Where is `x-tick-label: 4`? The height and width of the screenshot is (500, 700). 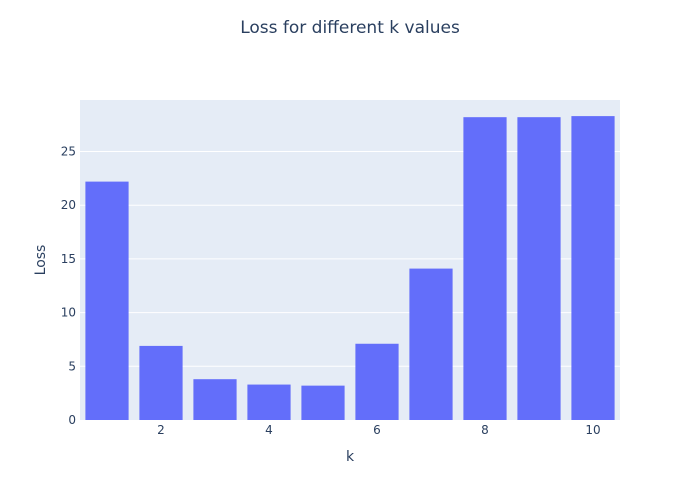
x-tick-label: 4 is located at coordinates (269, 430).